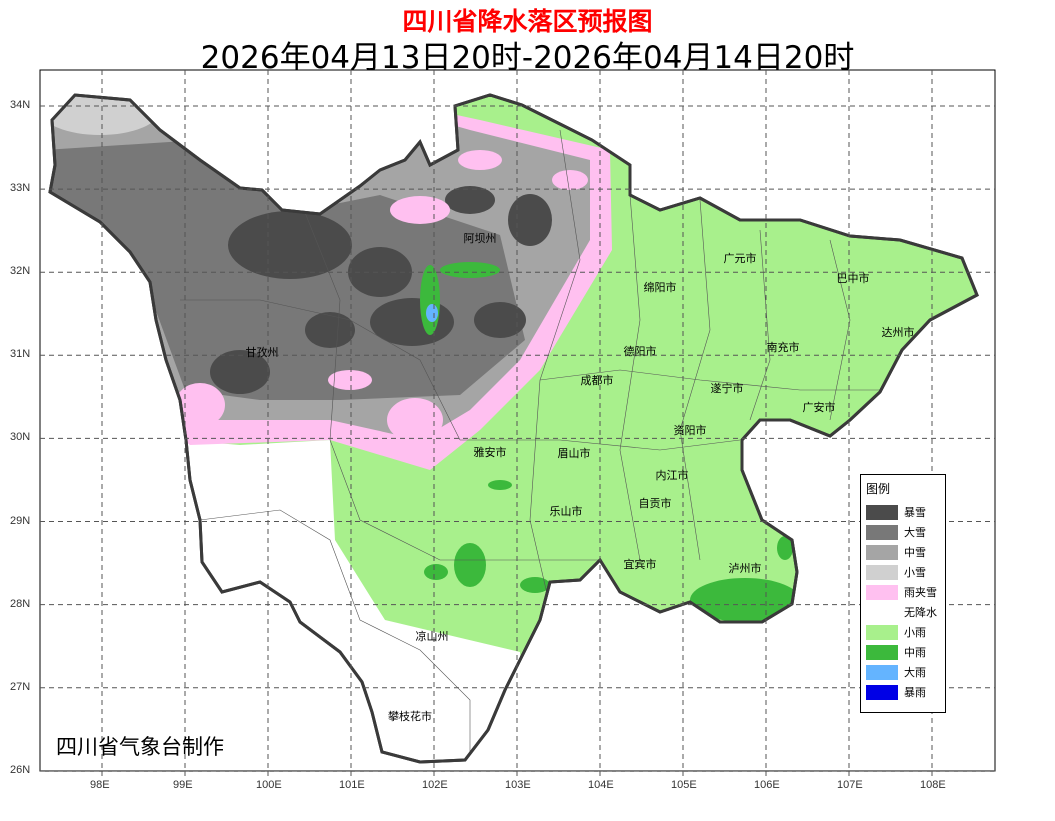 Image resolution: width=1055 pixels, height=821 pixels. What do you see at coordinates (740, 258) in the screenshot?
I see `city-label: 广元市` at bounding box center [740, 258].